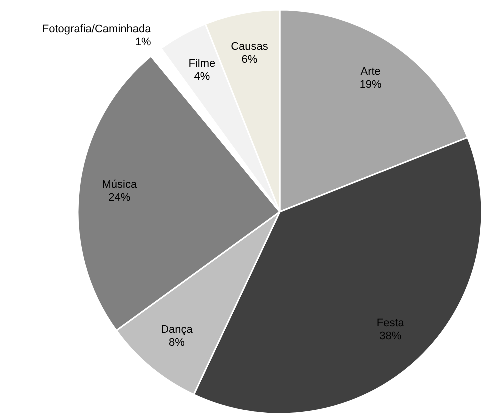  Describe the element at coordinates (202, 76) in the screenshot. I see `data-label: 4%` at that location.